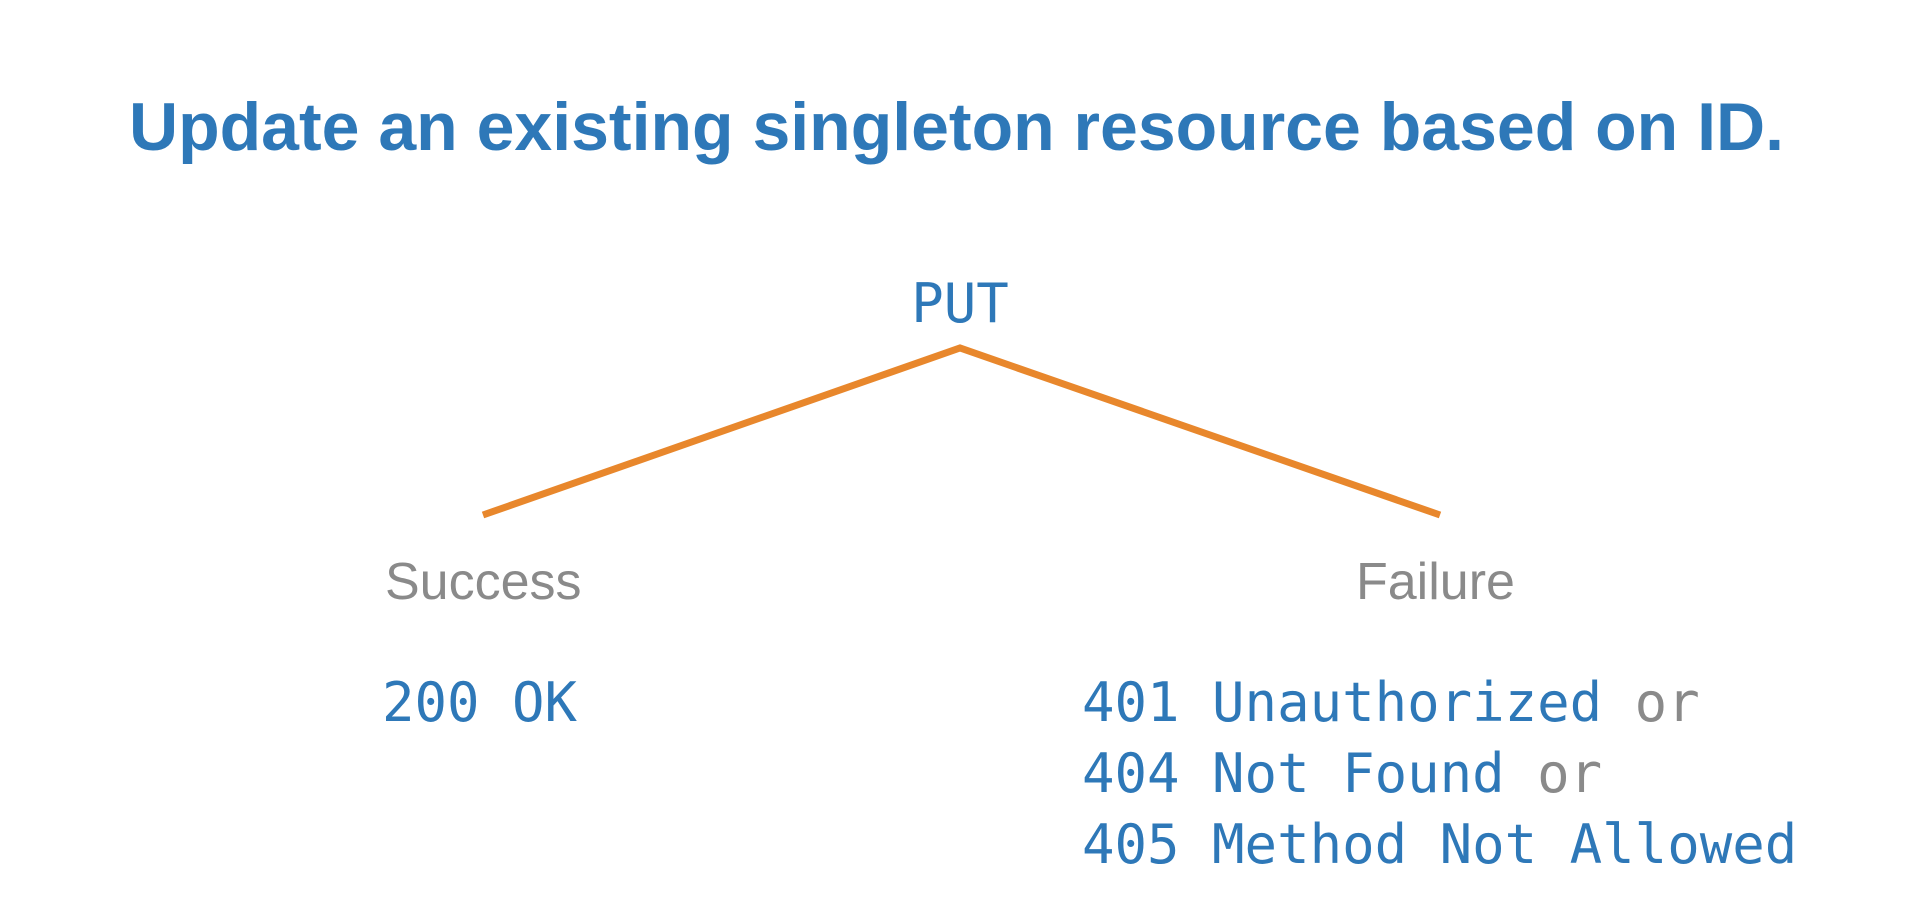  Describe the element at coordinates (1293, 773) in the screenshot. I see `status-code-text: 404 Not Found` at that location.